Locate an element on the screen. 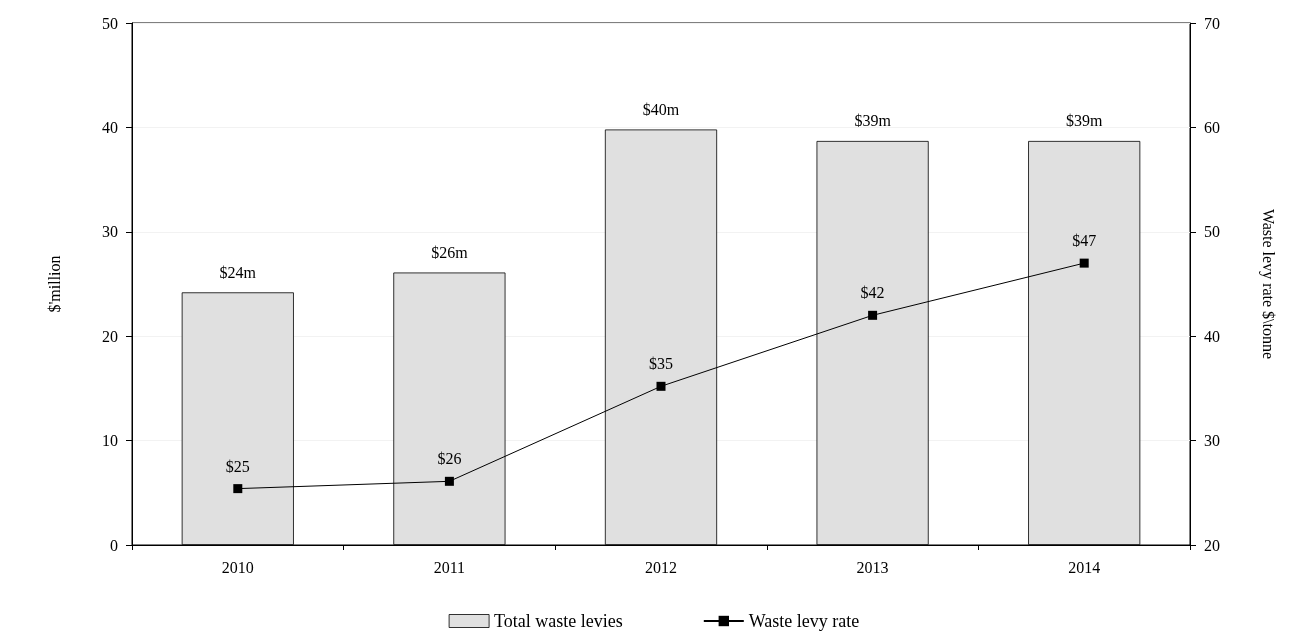  y2-tick-label: 60 is located at coordinates (1212, 127).